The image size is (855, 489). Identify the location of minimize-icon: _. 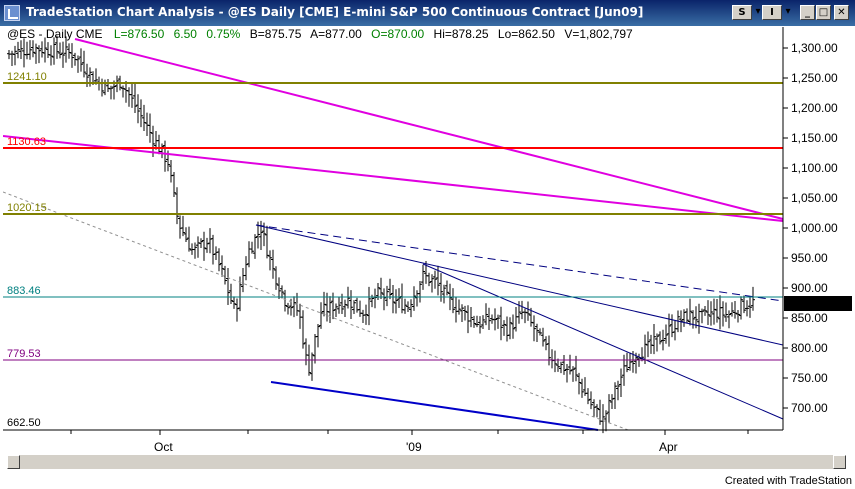
(807, 12).